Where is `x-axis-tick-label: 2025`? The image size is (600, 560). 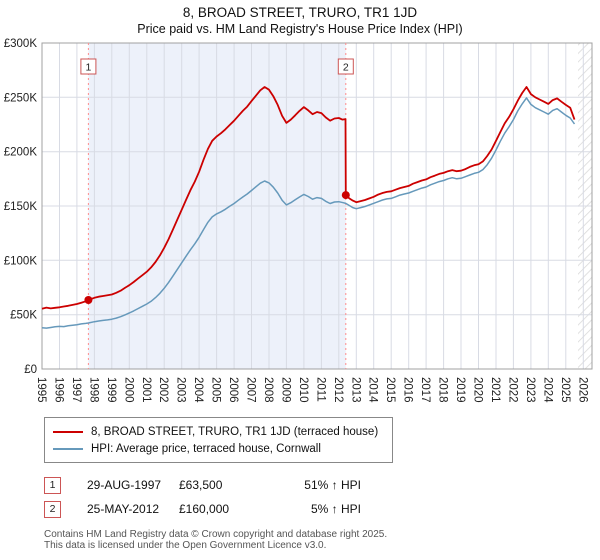 x-axis-tick-label: 2025 is located at coordinates (565, 390).